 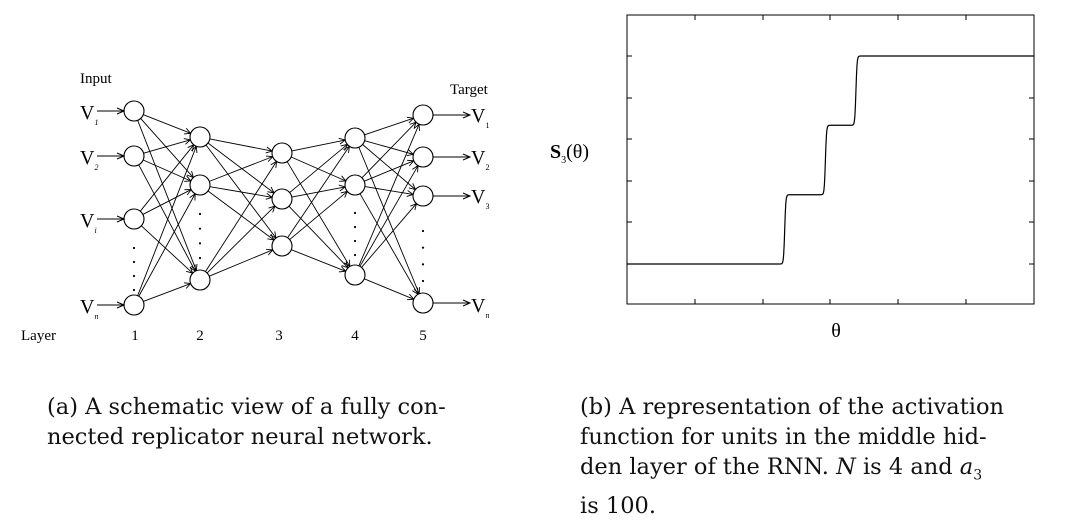 What do you see at coordinates (469, 90) in the screenshot?
I see `target-label: Target` at bounding box center [469, 90].